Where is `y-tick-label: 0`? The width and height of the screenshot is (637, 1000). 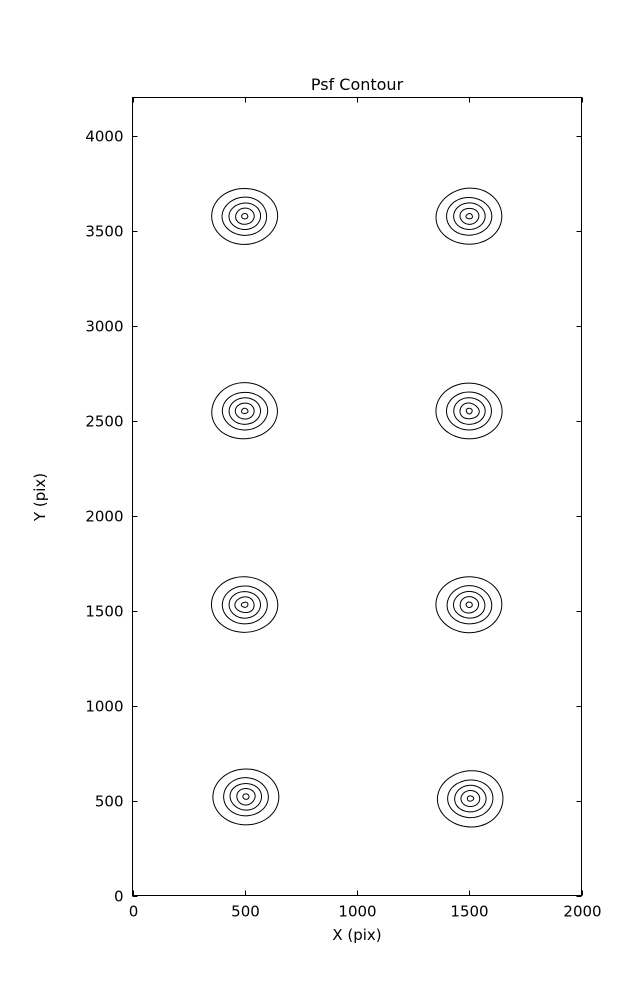 y-tick-label: 0 is located at coordinates (119, 897).